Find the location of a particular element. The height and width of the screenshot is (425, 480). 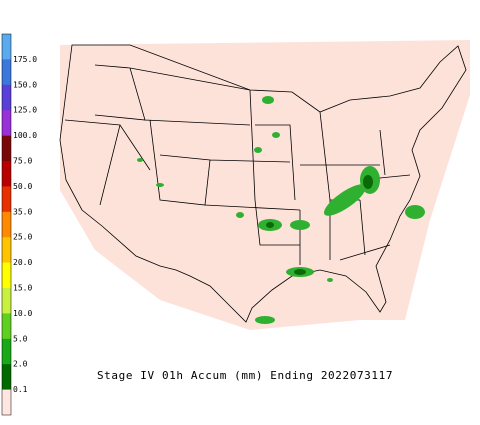

legend-frame is located at coordinates (6, 224).